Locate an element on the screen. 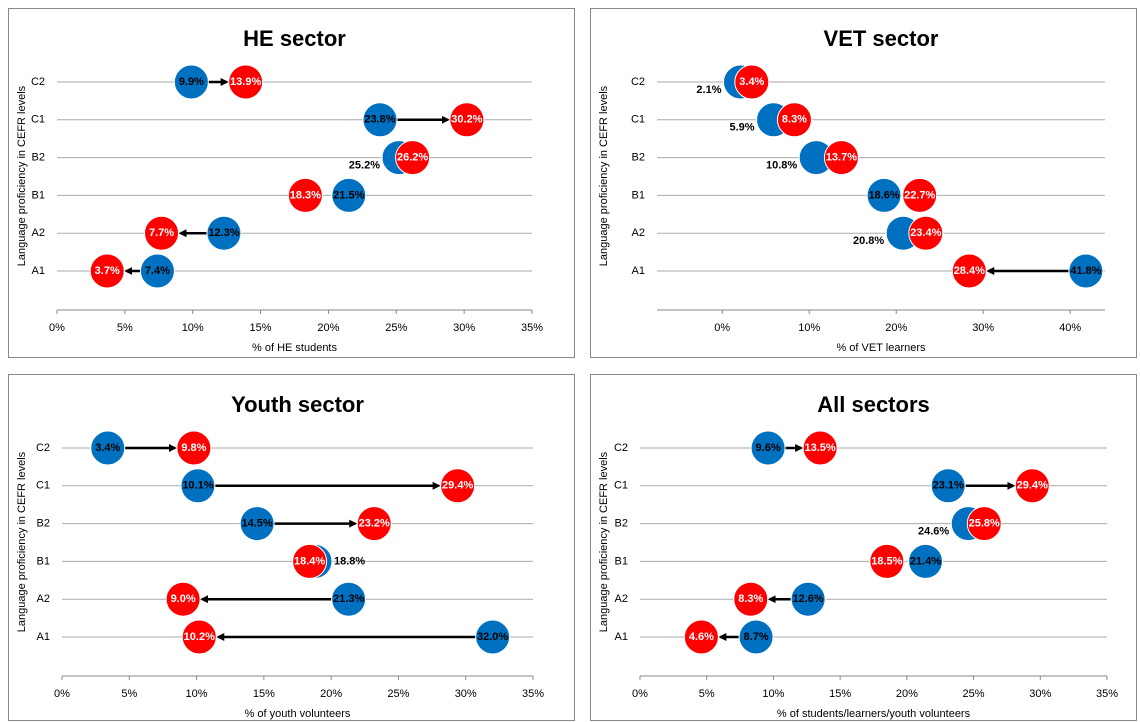 This screenshot has height=722, width=1140. data-label: 7.4% is located at coordinates (157, 271).